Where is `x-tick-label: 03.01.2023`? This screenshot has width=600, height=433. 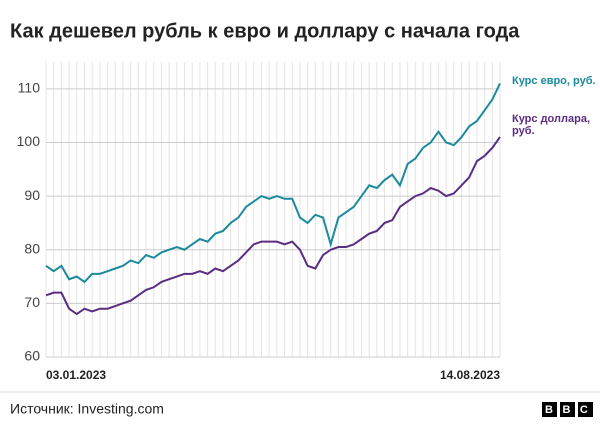 x-tick-label: 03.01.2023 is located at coordinates (76, 375).